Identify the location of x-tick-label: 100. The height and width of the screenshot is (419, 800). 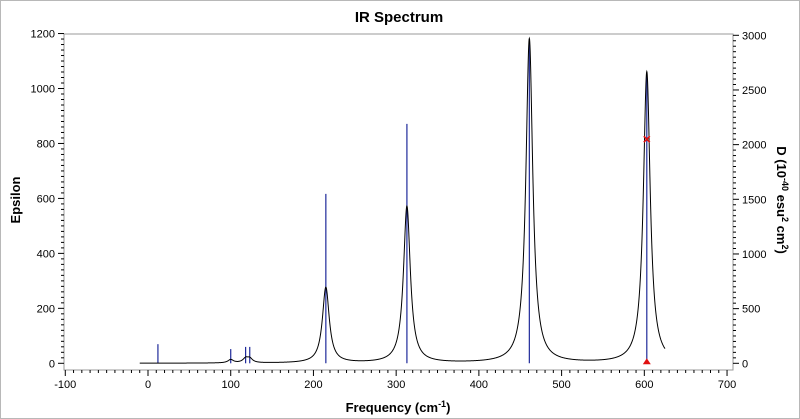
(231, 385).